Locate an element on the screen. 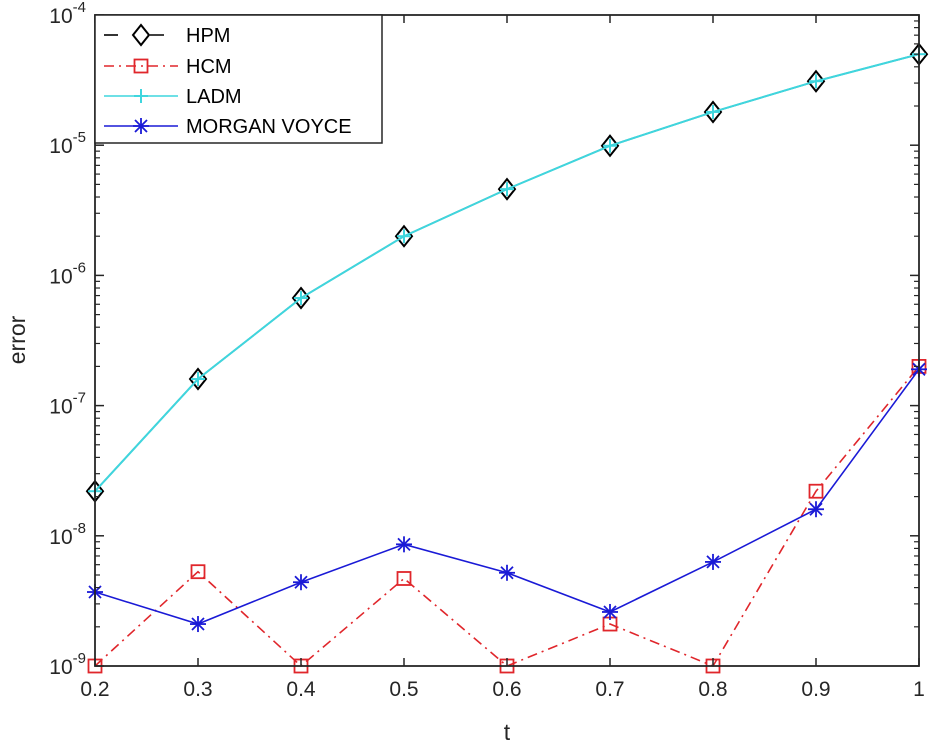 The width and height of the screenshot is (930, 747). legend-item-hpm: HPM is located at coordinates (167, 35).